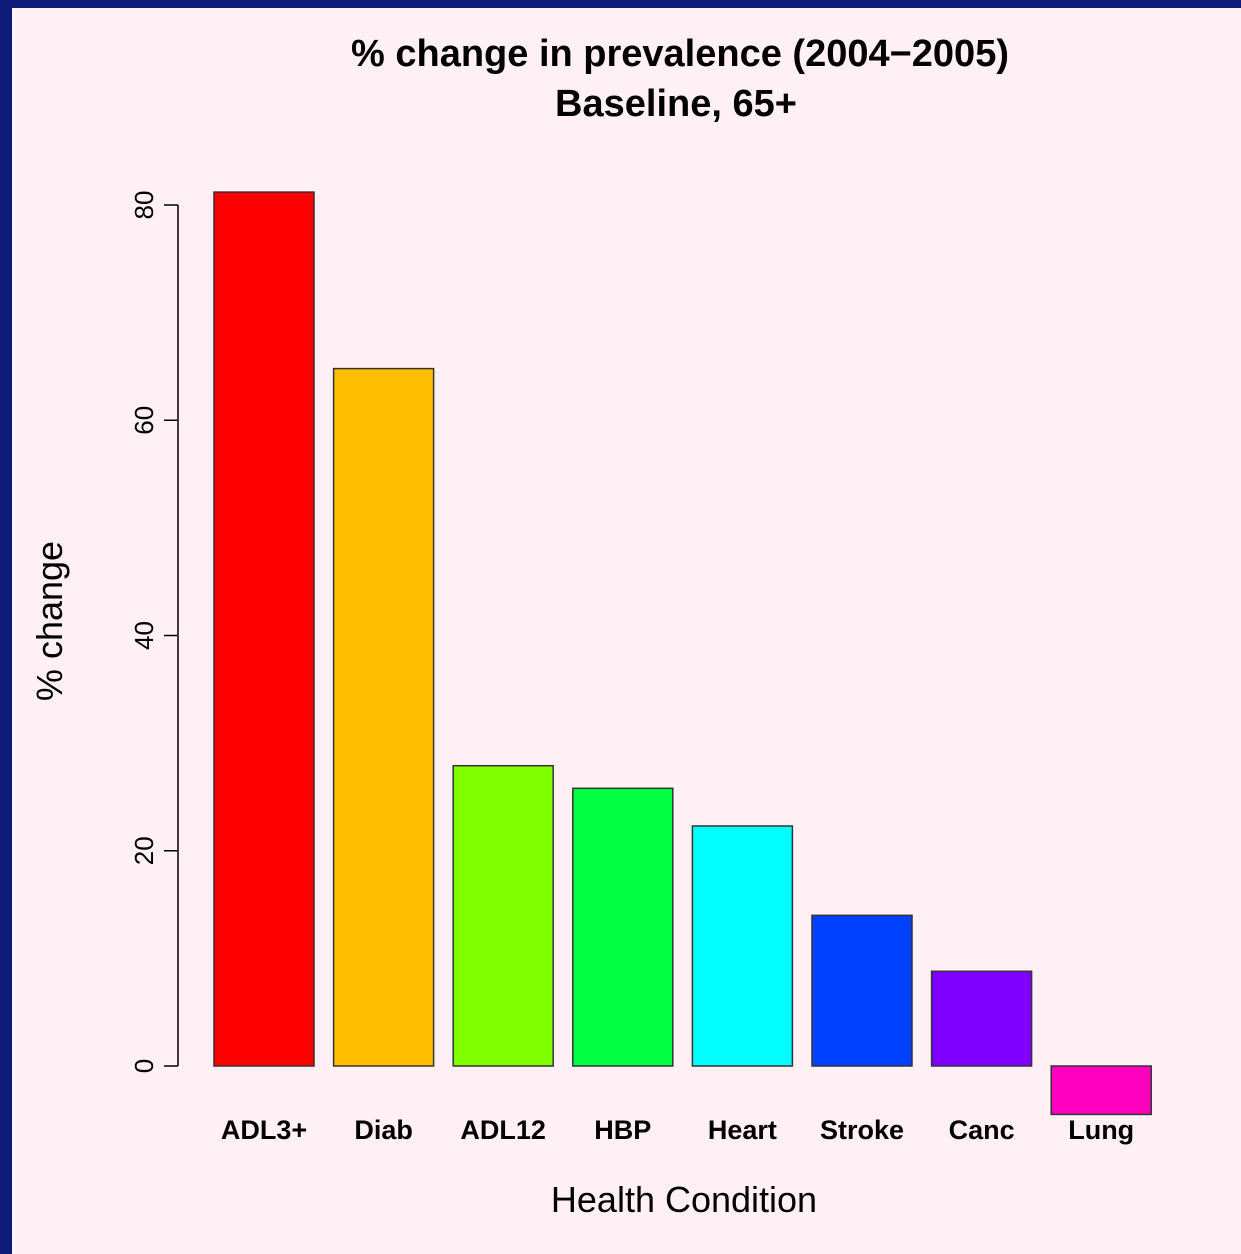  What do you see at coordinates (742, 946) in the screenshot?
I see `bar-heart` at bounding box center [742, 946].